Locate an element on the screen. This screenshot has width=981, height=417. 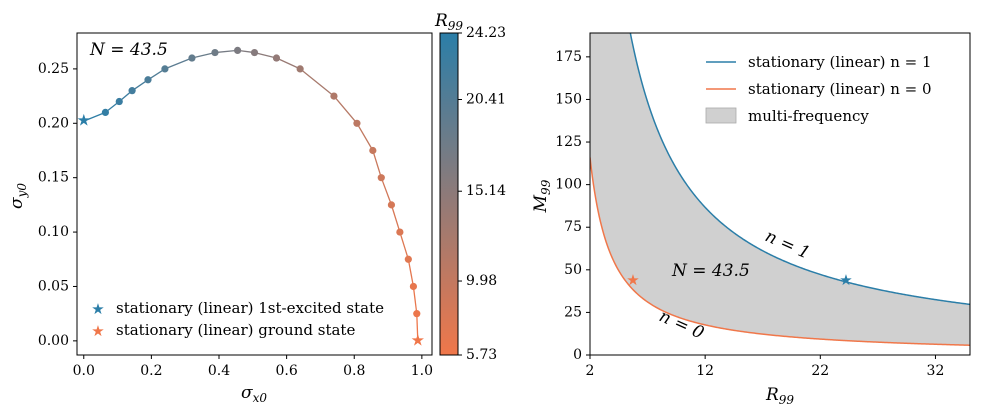
legend-star-blue-icon: ★ is located at coordinates (97, 310).